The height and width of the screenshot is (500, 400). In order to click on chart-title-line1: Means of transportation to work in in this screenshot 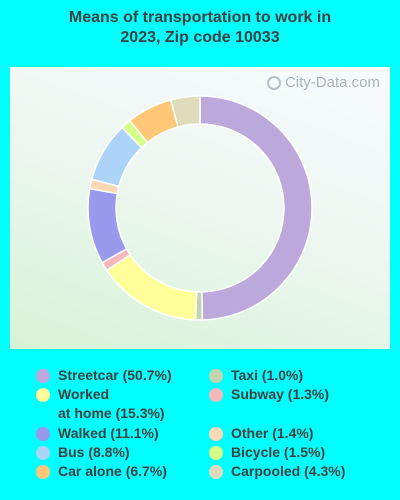, I will do `click(200, 17)`.